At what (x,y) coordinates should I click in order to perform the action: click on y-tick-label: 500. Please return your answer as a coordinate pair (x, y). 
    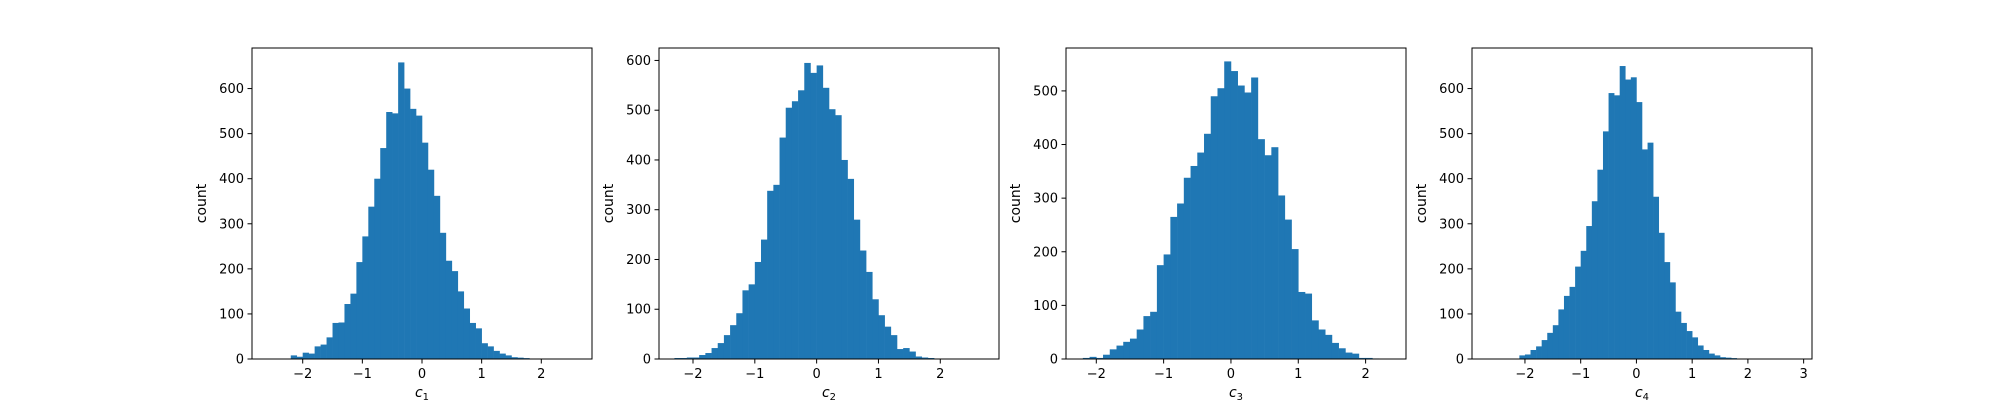
    Looking at the image, I should click on (638, 111).